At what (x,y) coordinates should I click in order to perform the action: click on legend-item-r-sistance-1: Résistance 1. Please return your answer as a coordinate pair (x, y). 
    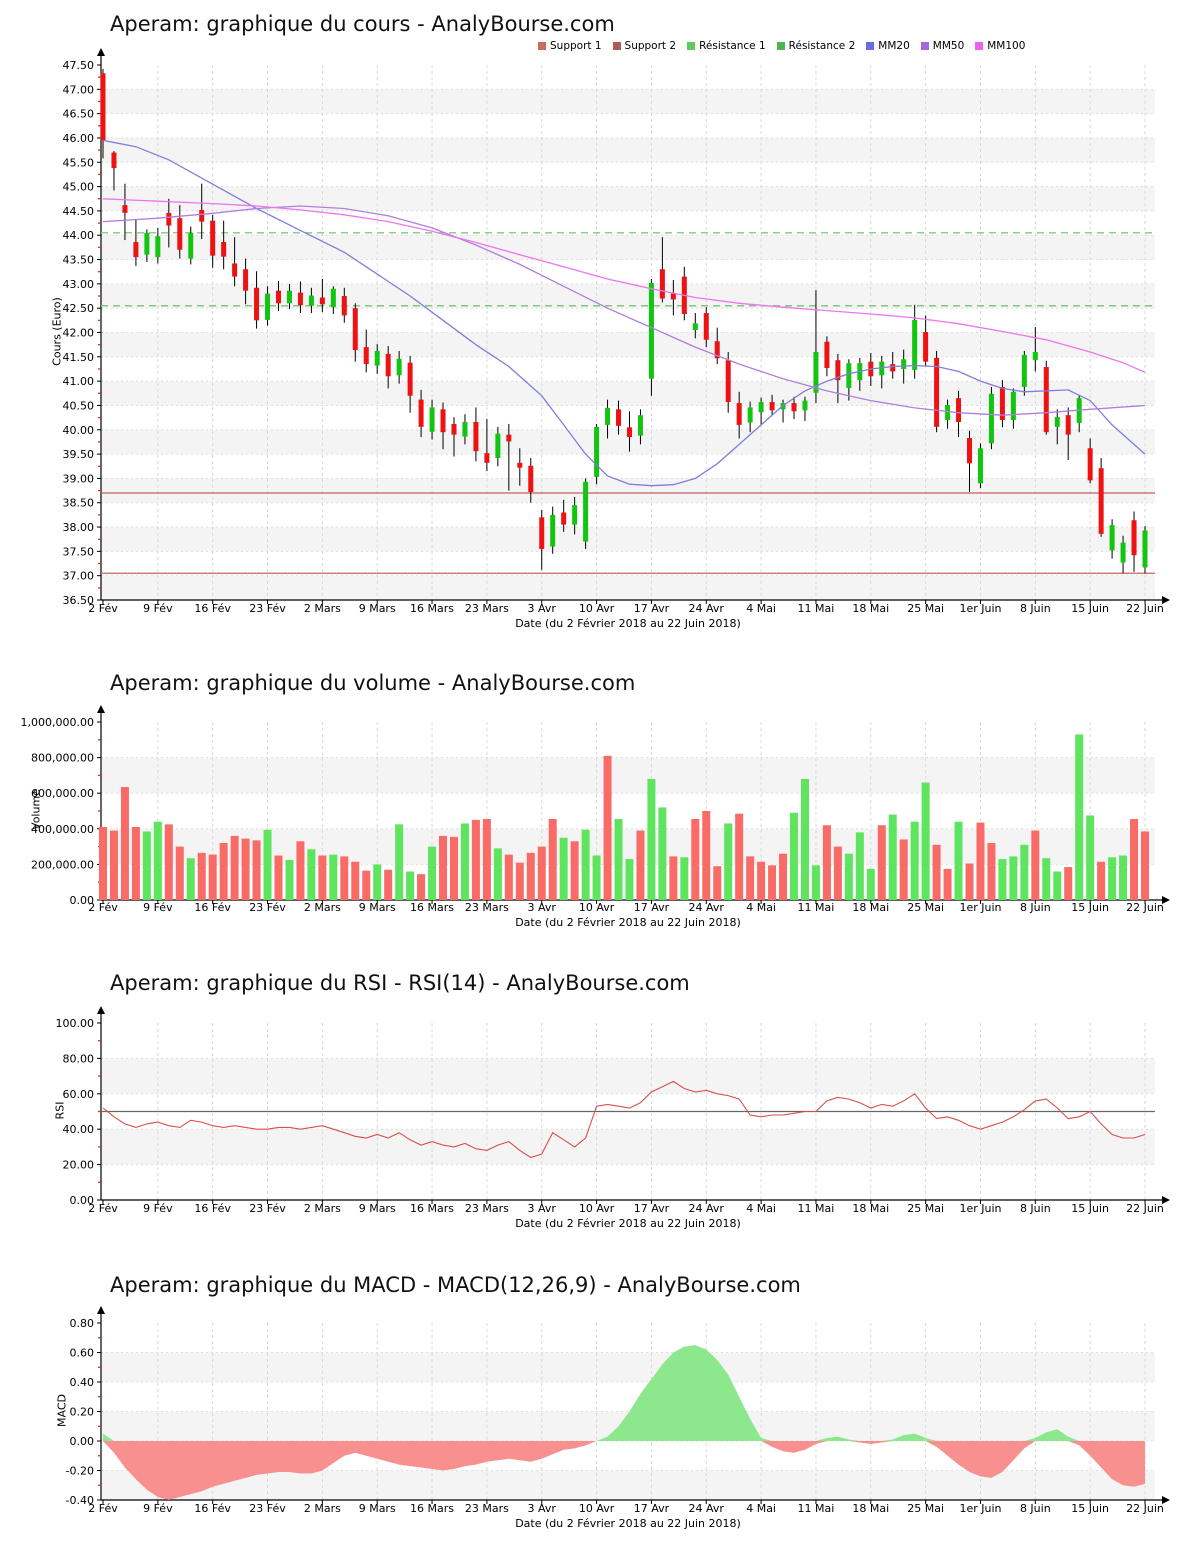
    Looking at the image, I should click on (726, 46).